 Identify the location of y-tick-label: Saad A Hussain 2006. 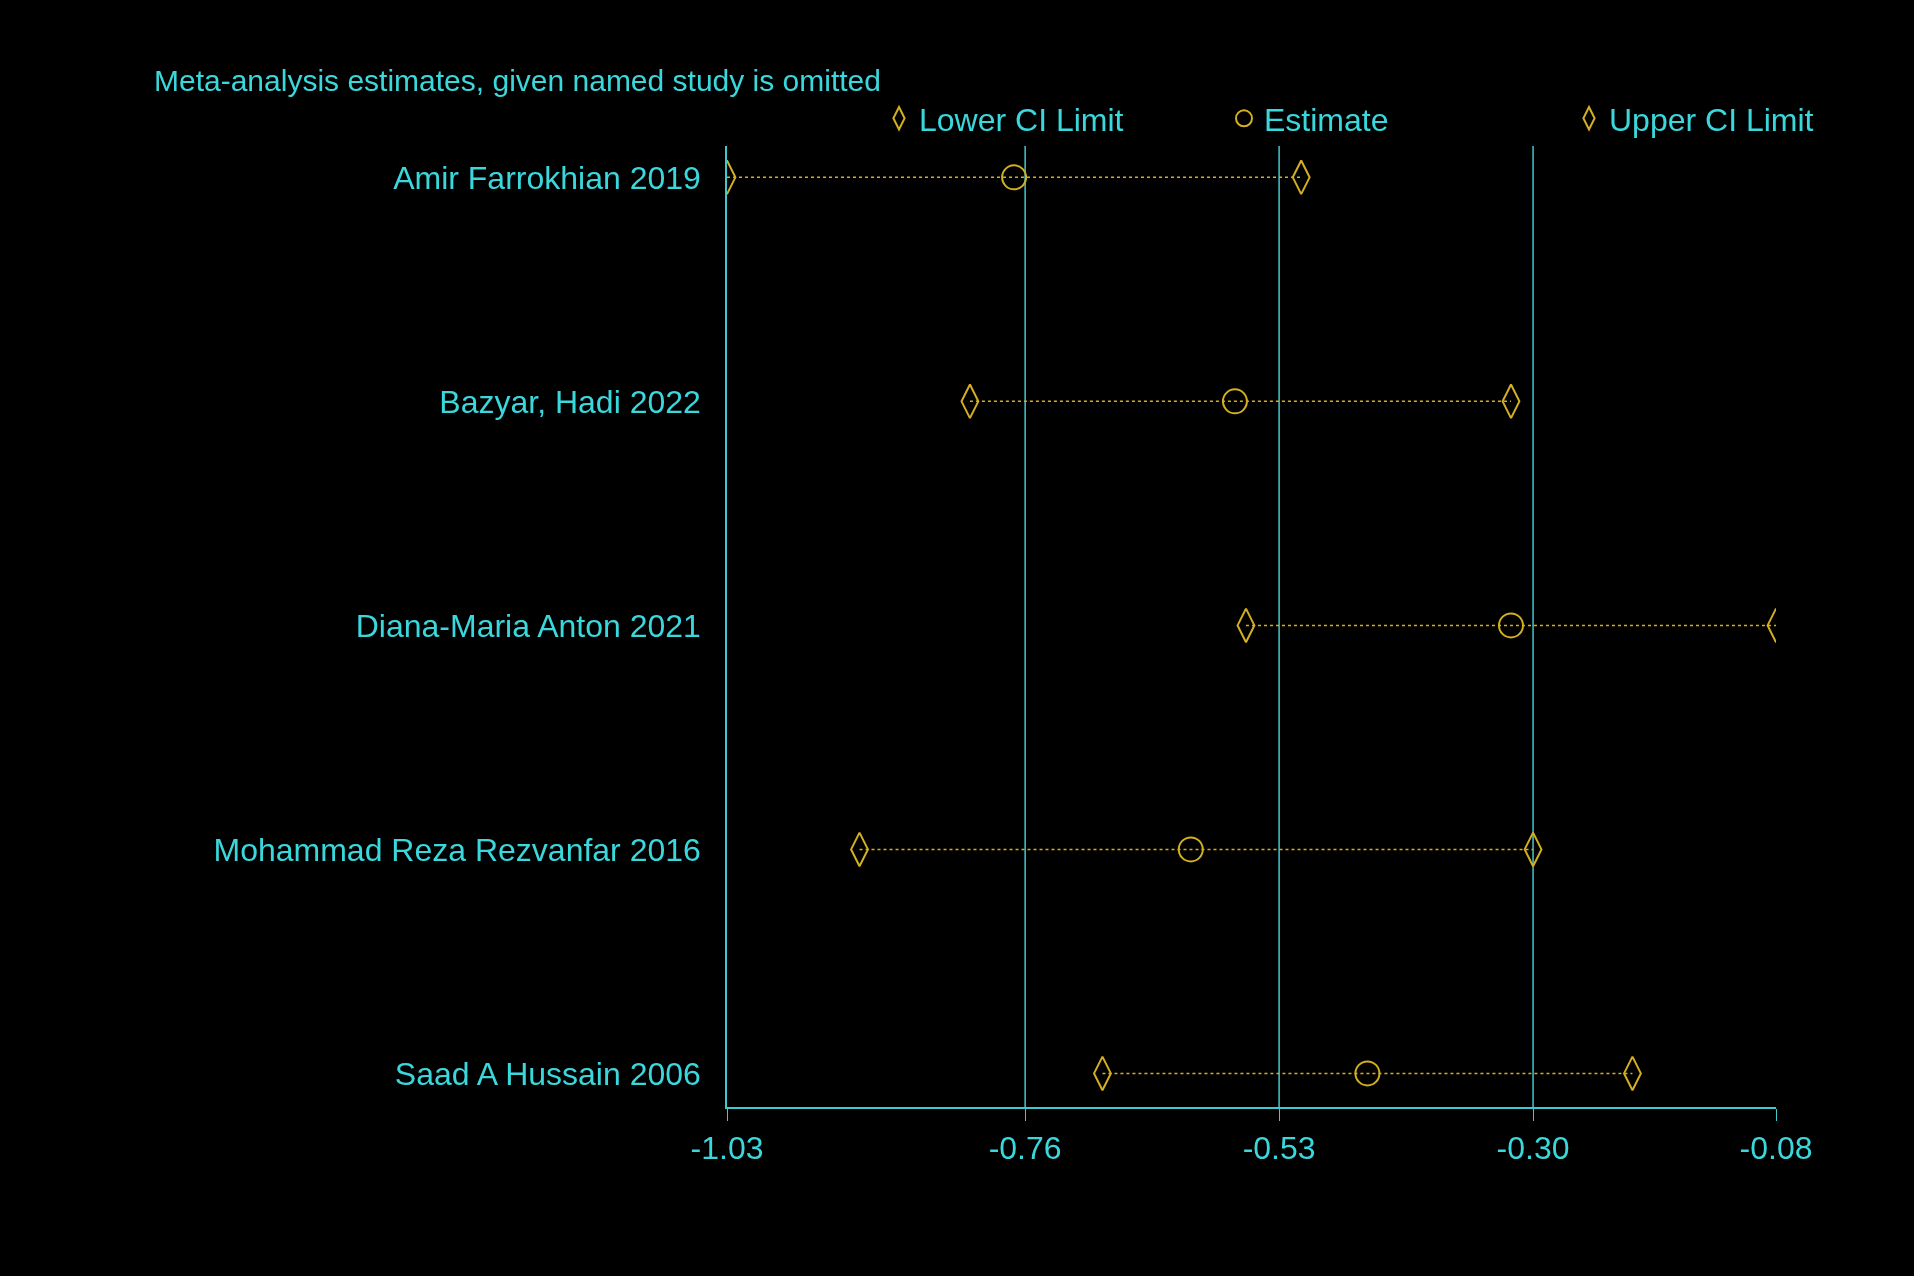
(547, 1073).